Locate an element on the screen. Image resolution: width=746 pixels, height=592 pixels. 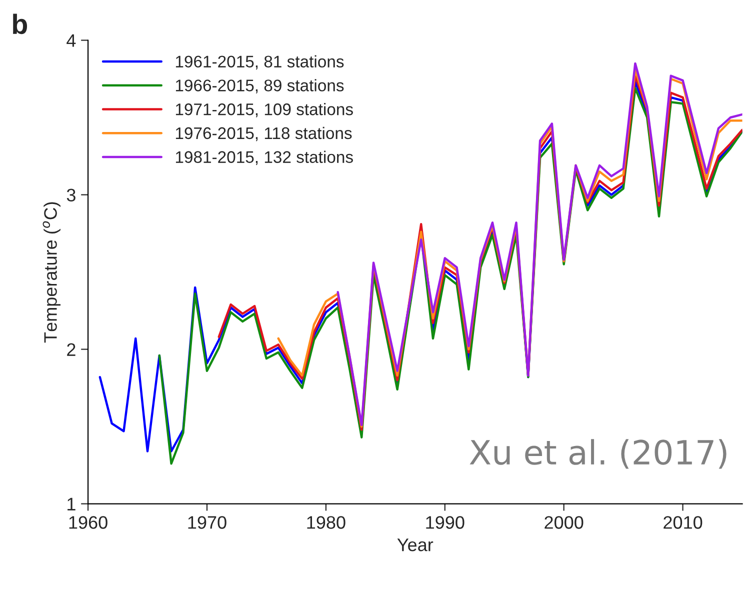
y-tick-label: 3 is located at coordinates (71, 195).